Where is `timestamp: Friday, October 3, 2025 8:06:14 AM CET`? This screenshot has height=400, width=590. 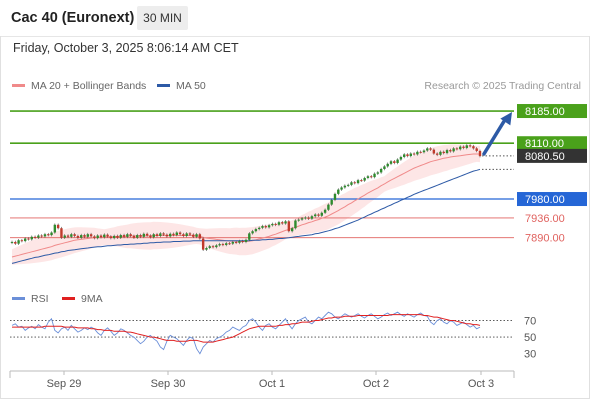 timestamp: Friday, October 3, 2025 8:06:14 AM CET is located at coordinates (126, 48).